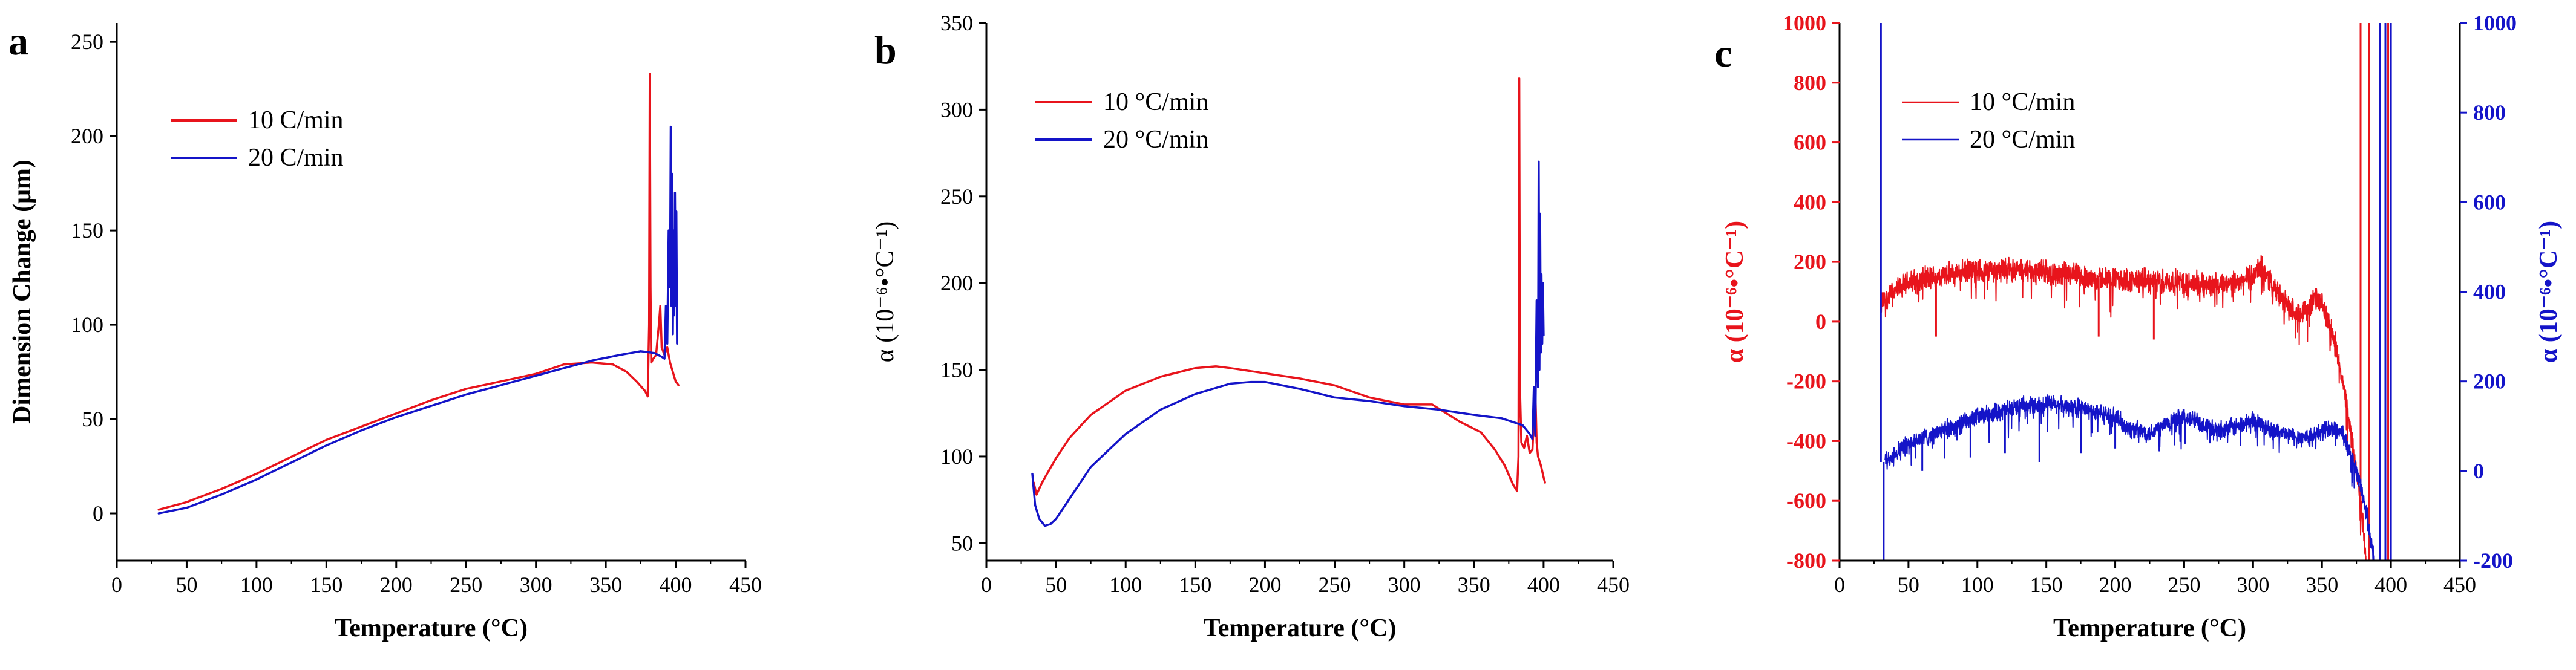 This screenshot has height=670, width=2576. I want to click on y-tick-label: 300, so click(956, 110).